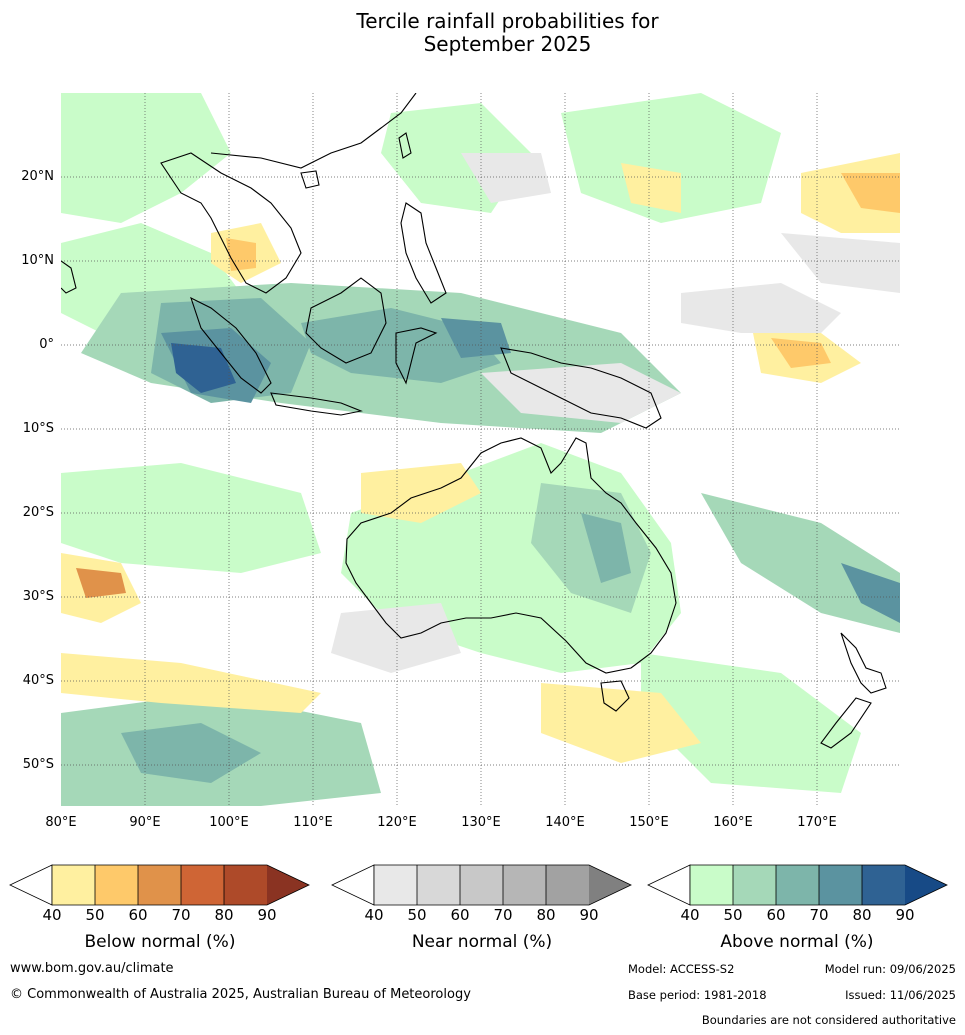 This screenshot has height=1035, width=965. I want to click on above-tick-70: 70, so click(819, 915).